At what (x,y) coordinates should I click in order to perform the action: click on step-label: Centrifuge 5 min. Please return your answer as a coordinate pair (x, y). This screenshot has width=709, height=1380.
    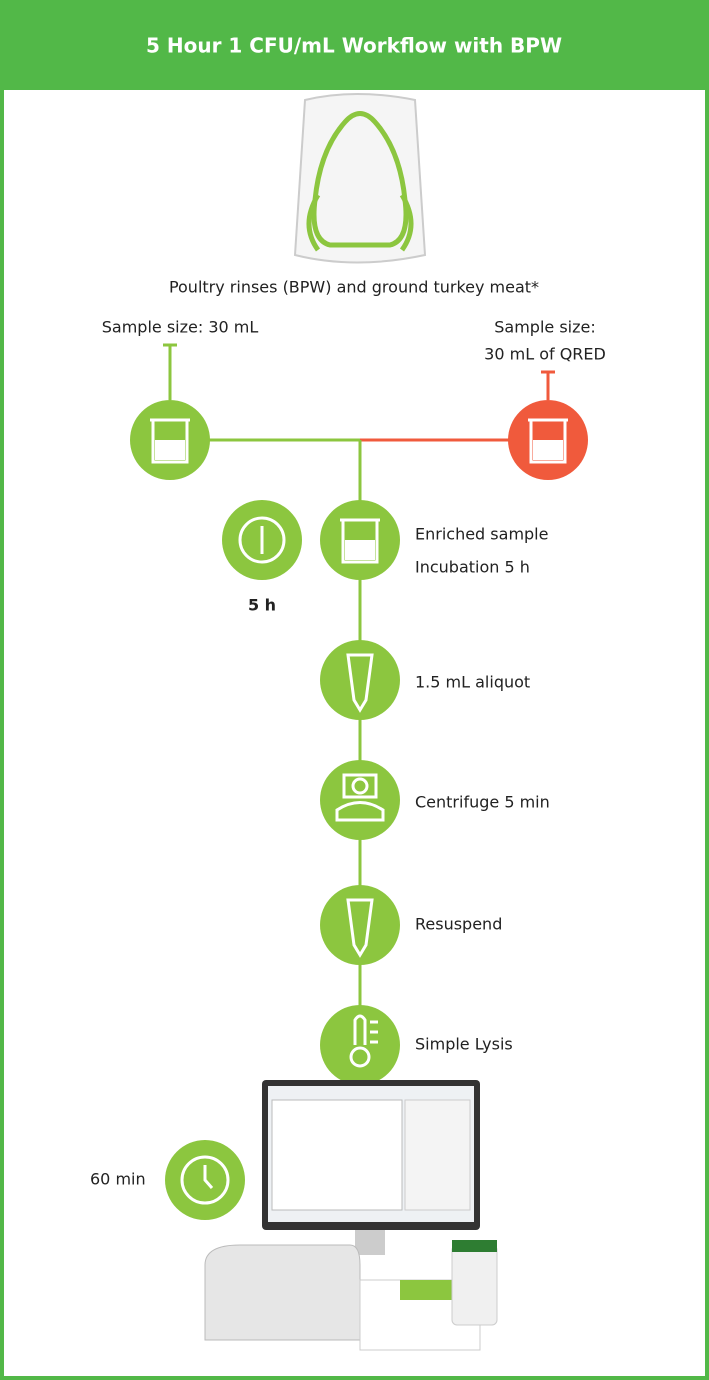
    Looking at the image, I should click on (482, 802).